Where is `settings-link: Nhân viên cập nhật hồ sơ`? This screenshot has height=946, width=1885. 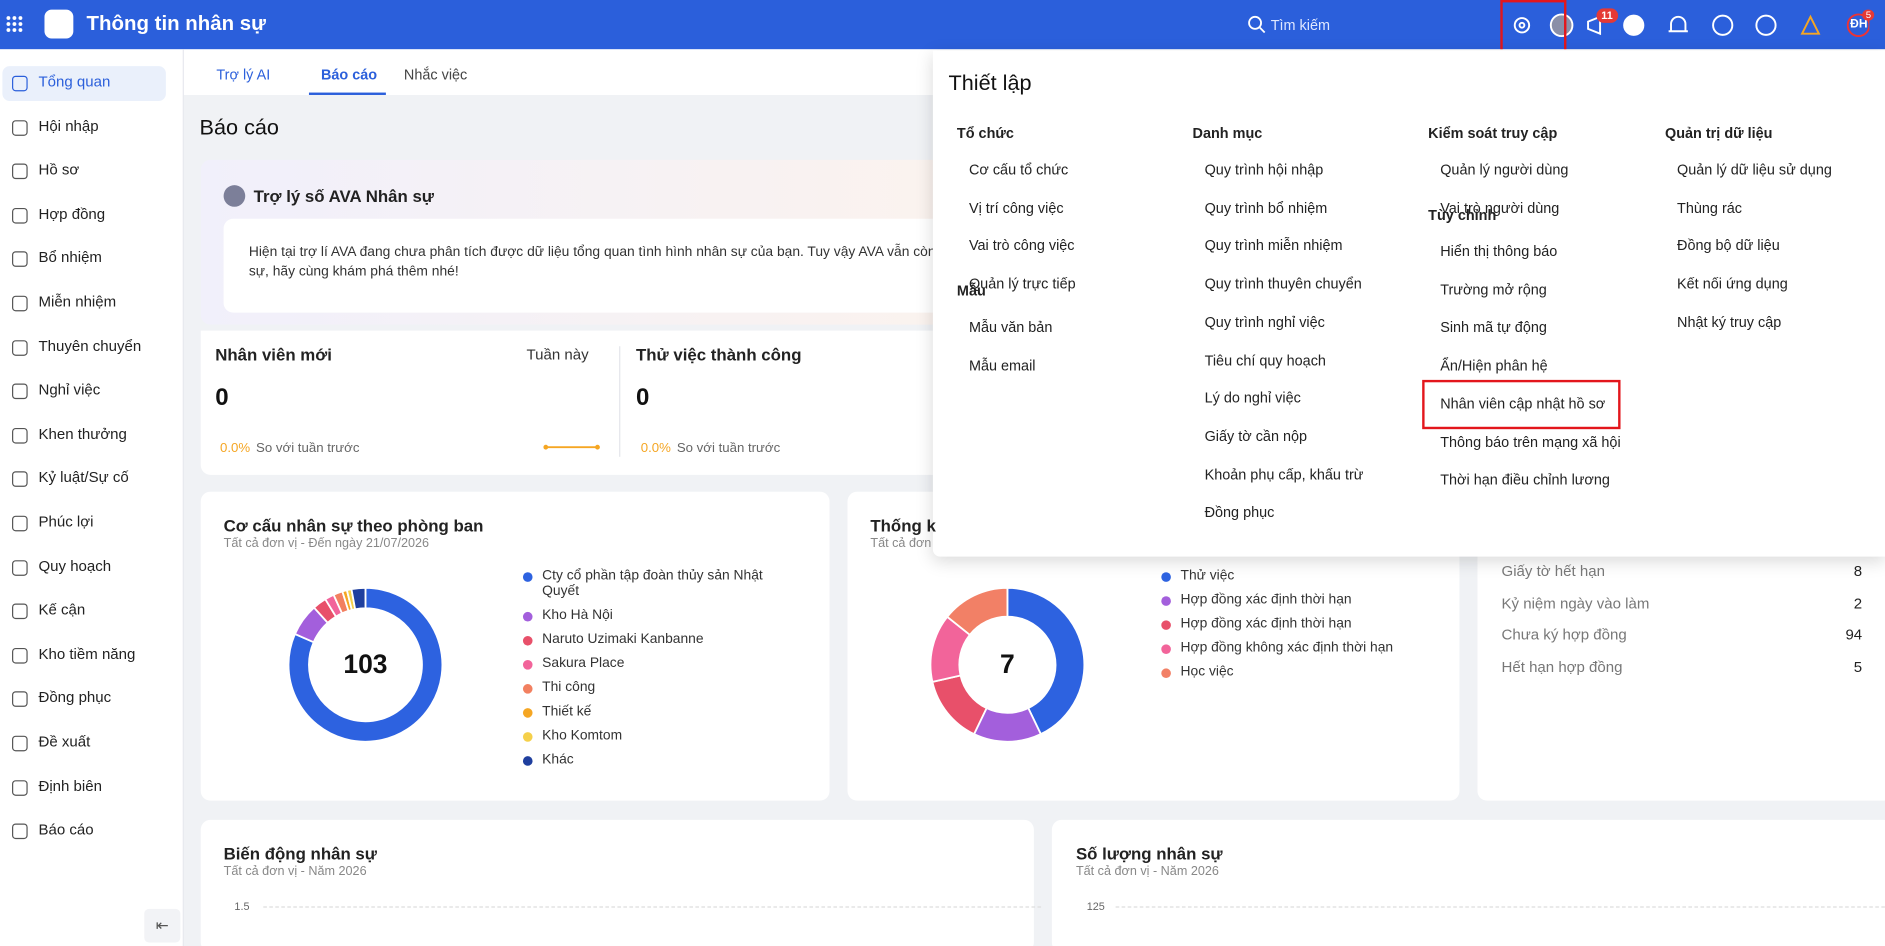
settings-link: Nhân viên cập nhật hồ sơ is located at coordinates (1523, 404).